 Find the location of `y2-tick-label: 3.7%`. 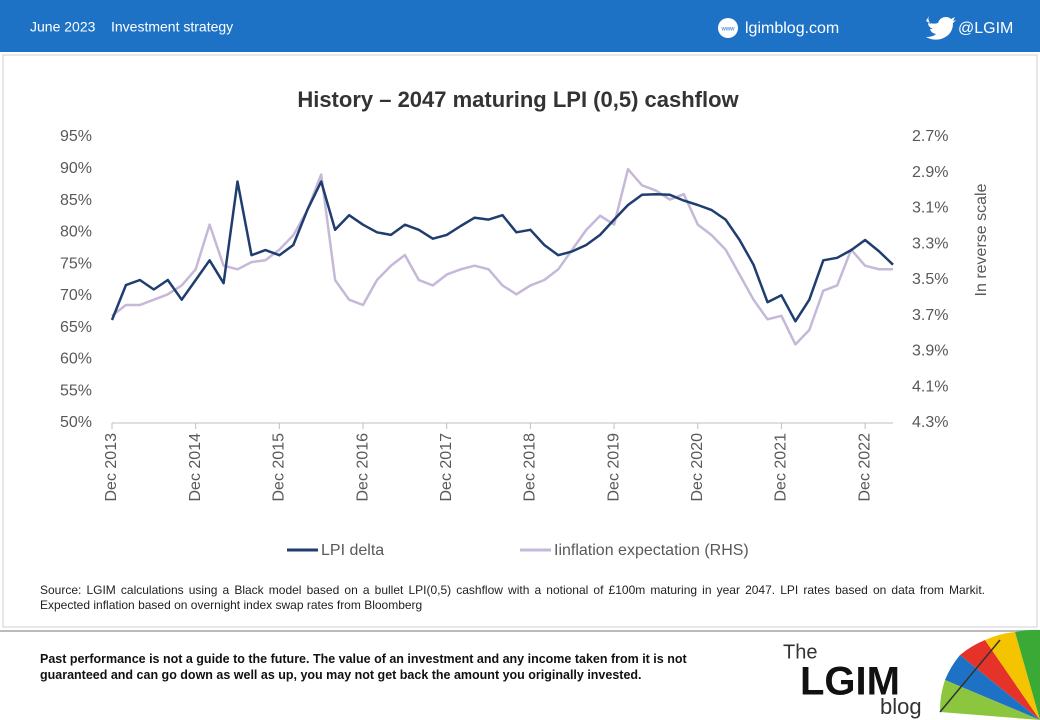

y2-tick-label: 3.7% is located at coordinates (930, 315).